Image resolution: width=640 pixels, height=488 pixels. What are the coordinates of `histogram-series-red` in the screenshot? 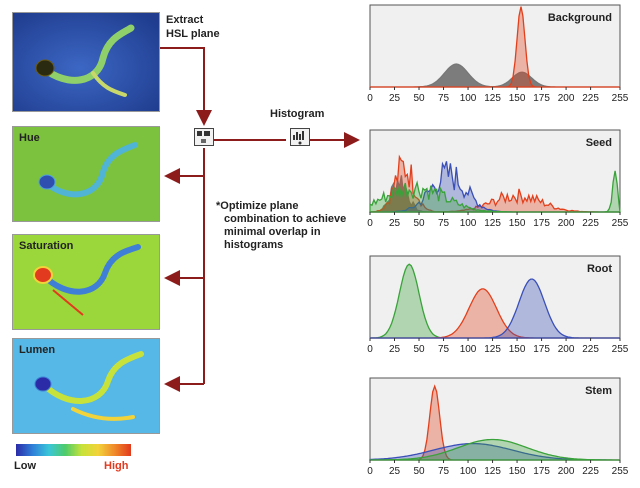 It's located at (495, 47).